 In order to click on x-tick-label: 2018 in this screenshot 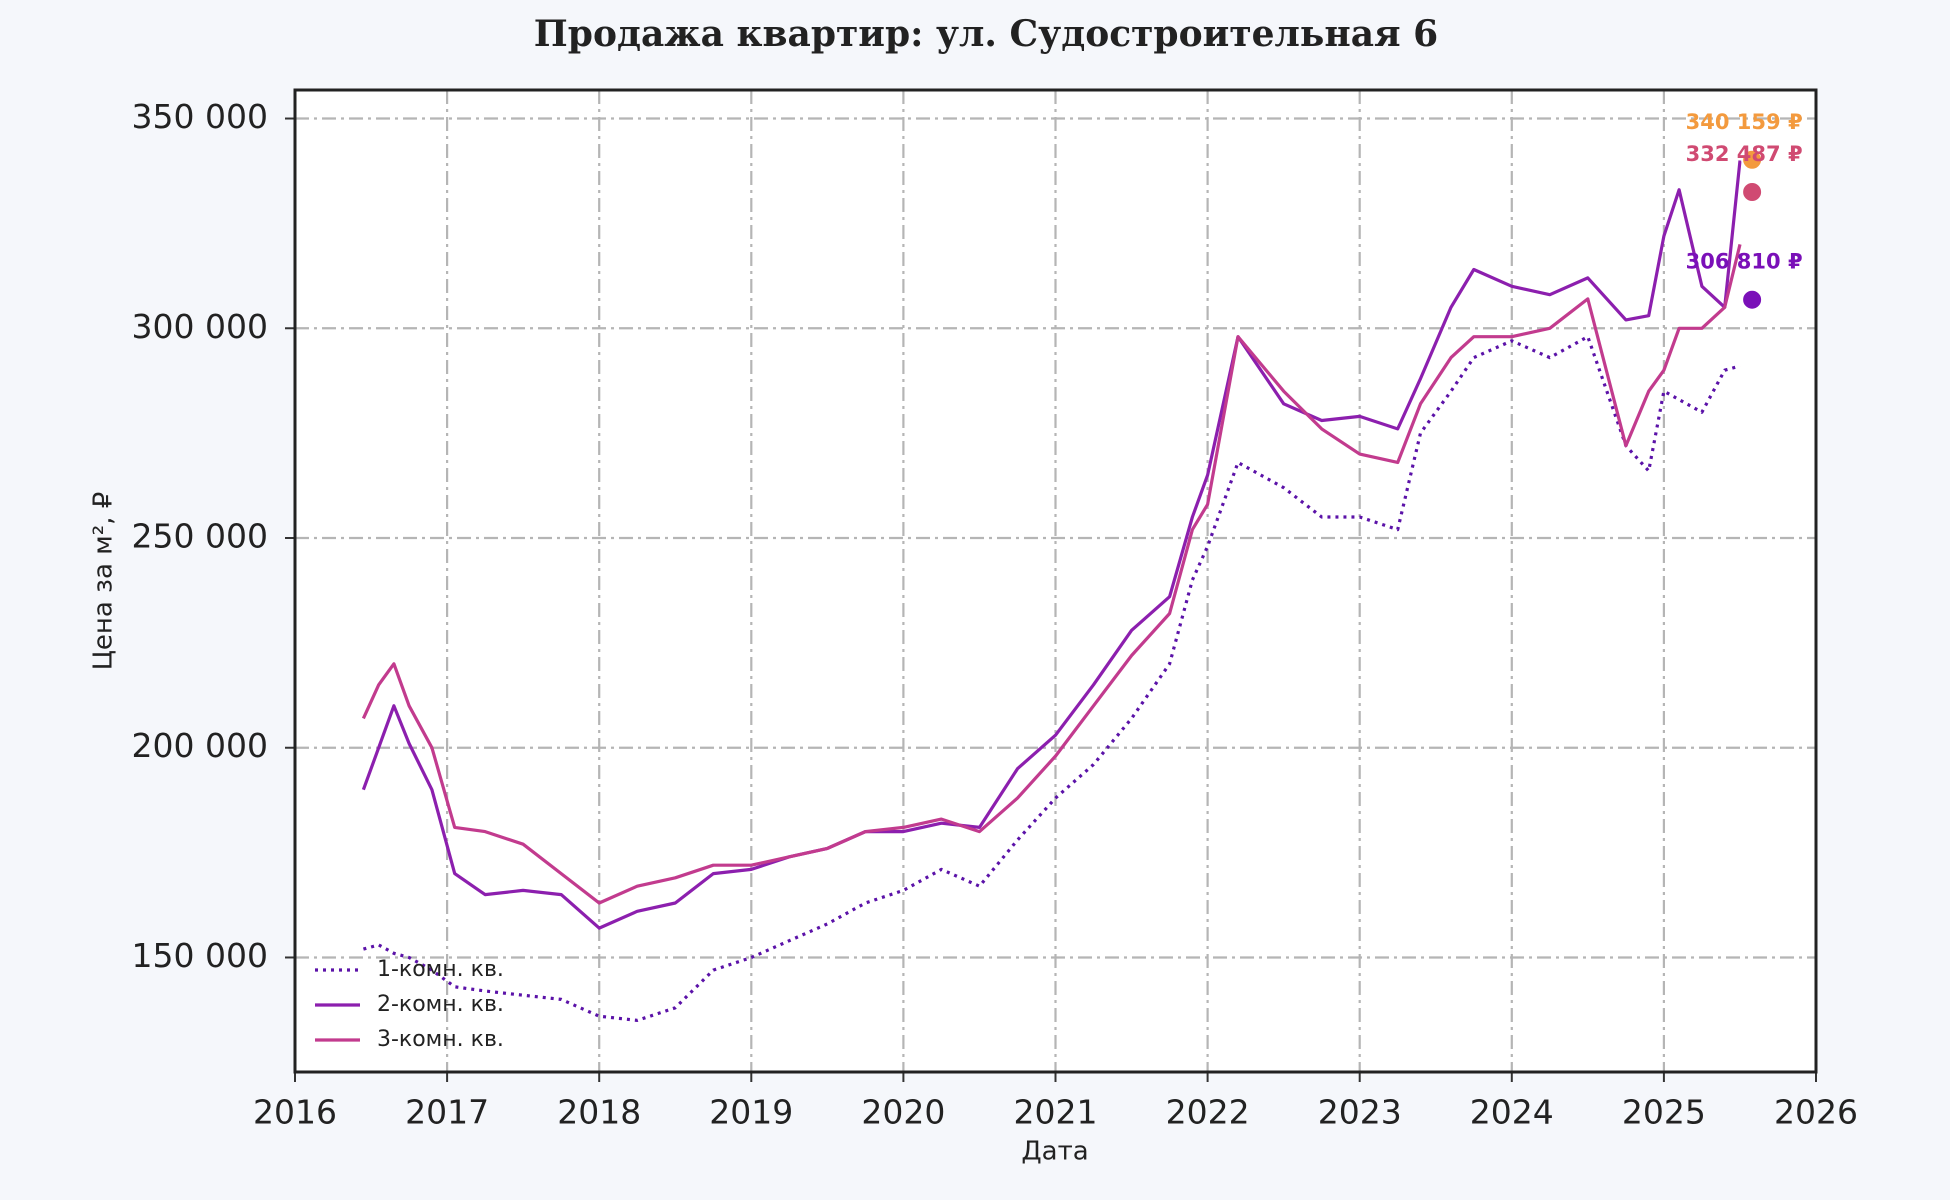, I will do `click(599, 1112)`.